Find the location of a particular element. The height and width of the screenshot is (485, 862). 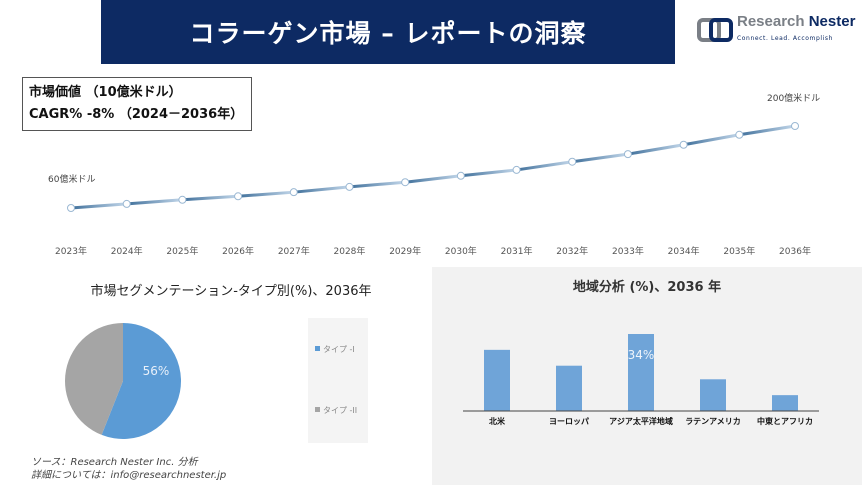

bar-category-label: 北米 is located at coordinates (497, 421).